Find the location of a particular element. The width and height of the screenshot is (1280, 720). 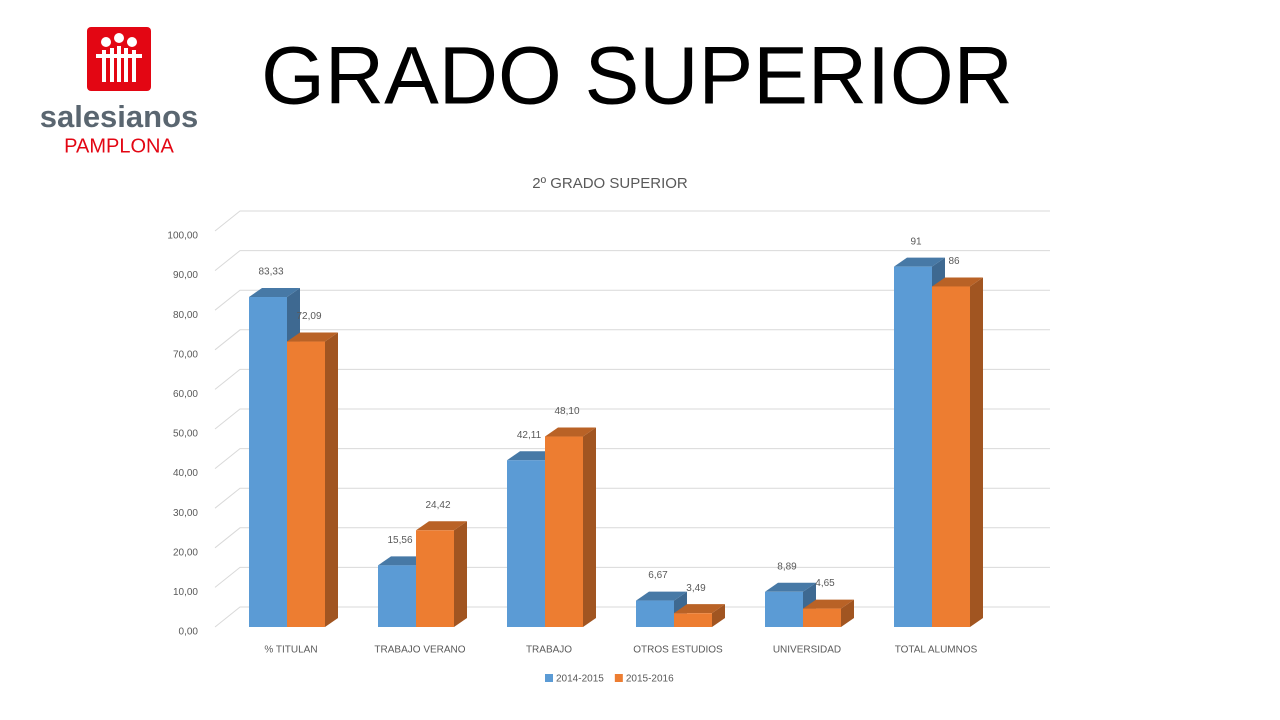

x-tick-label: TRABAJO VERANO is located at coordinates (419, 650).